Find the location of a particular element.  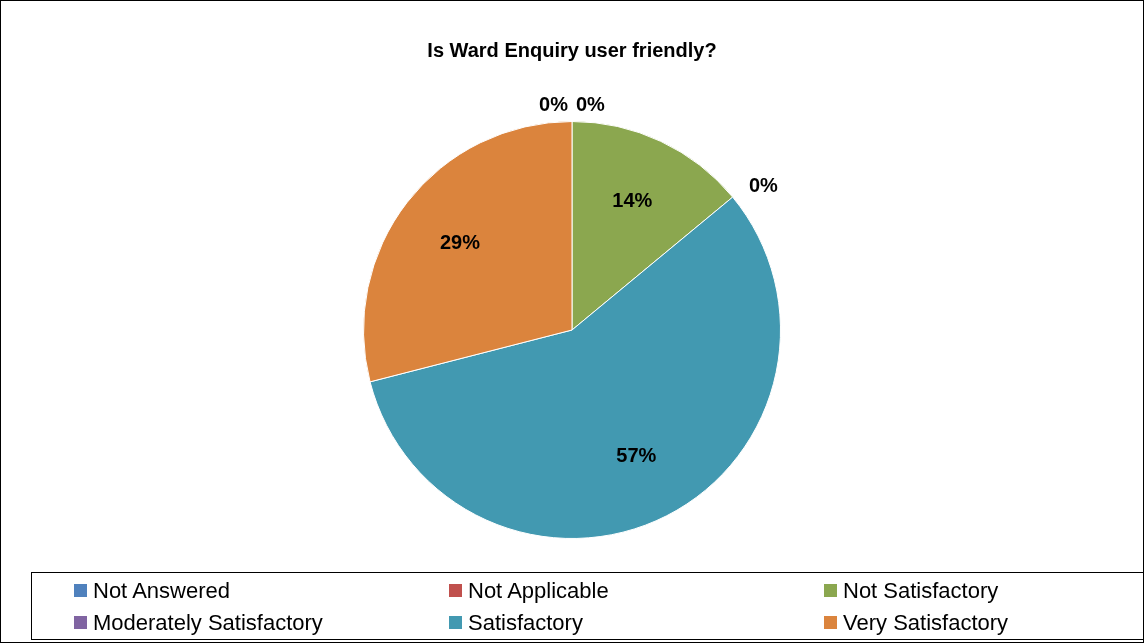

data-label: 57% is located at coordinates (636, 454).